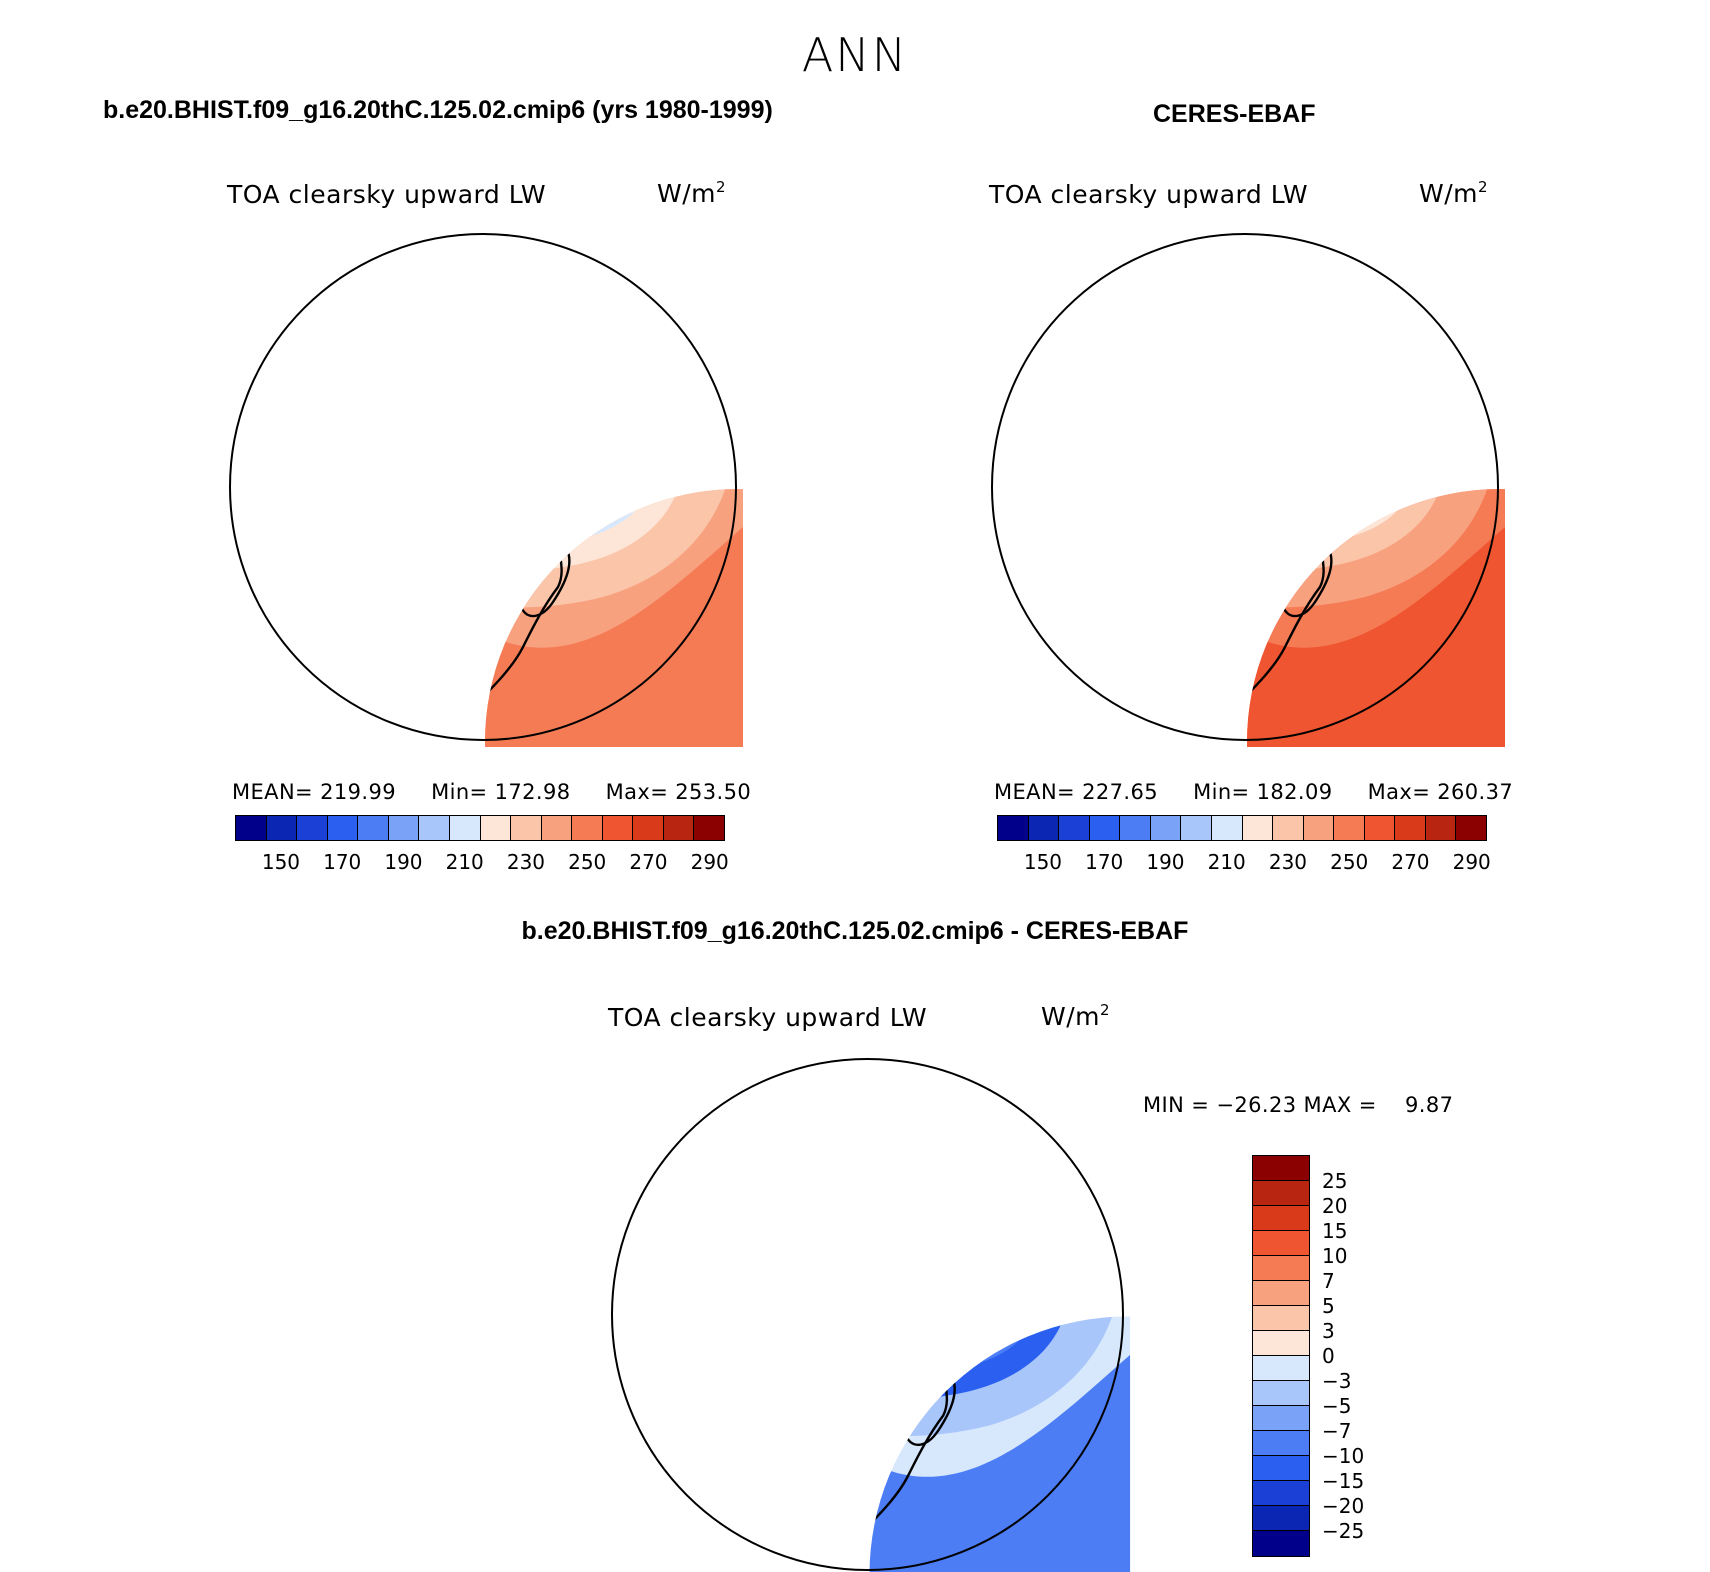 This screenshot has width=1710, height=1572. What do you see at coordinates (1298, 1105) in the screenshot?
I see `diff-panel-minmax: MIN = −26.23 MAX = 9.87` at bounding box center [1298, 1105].